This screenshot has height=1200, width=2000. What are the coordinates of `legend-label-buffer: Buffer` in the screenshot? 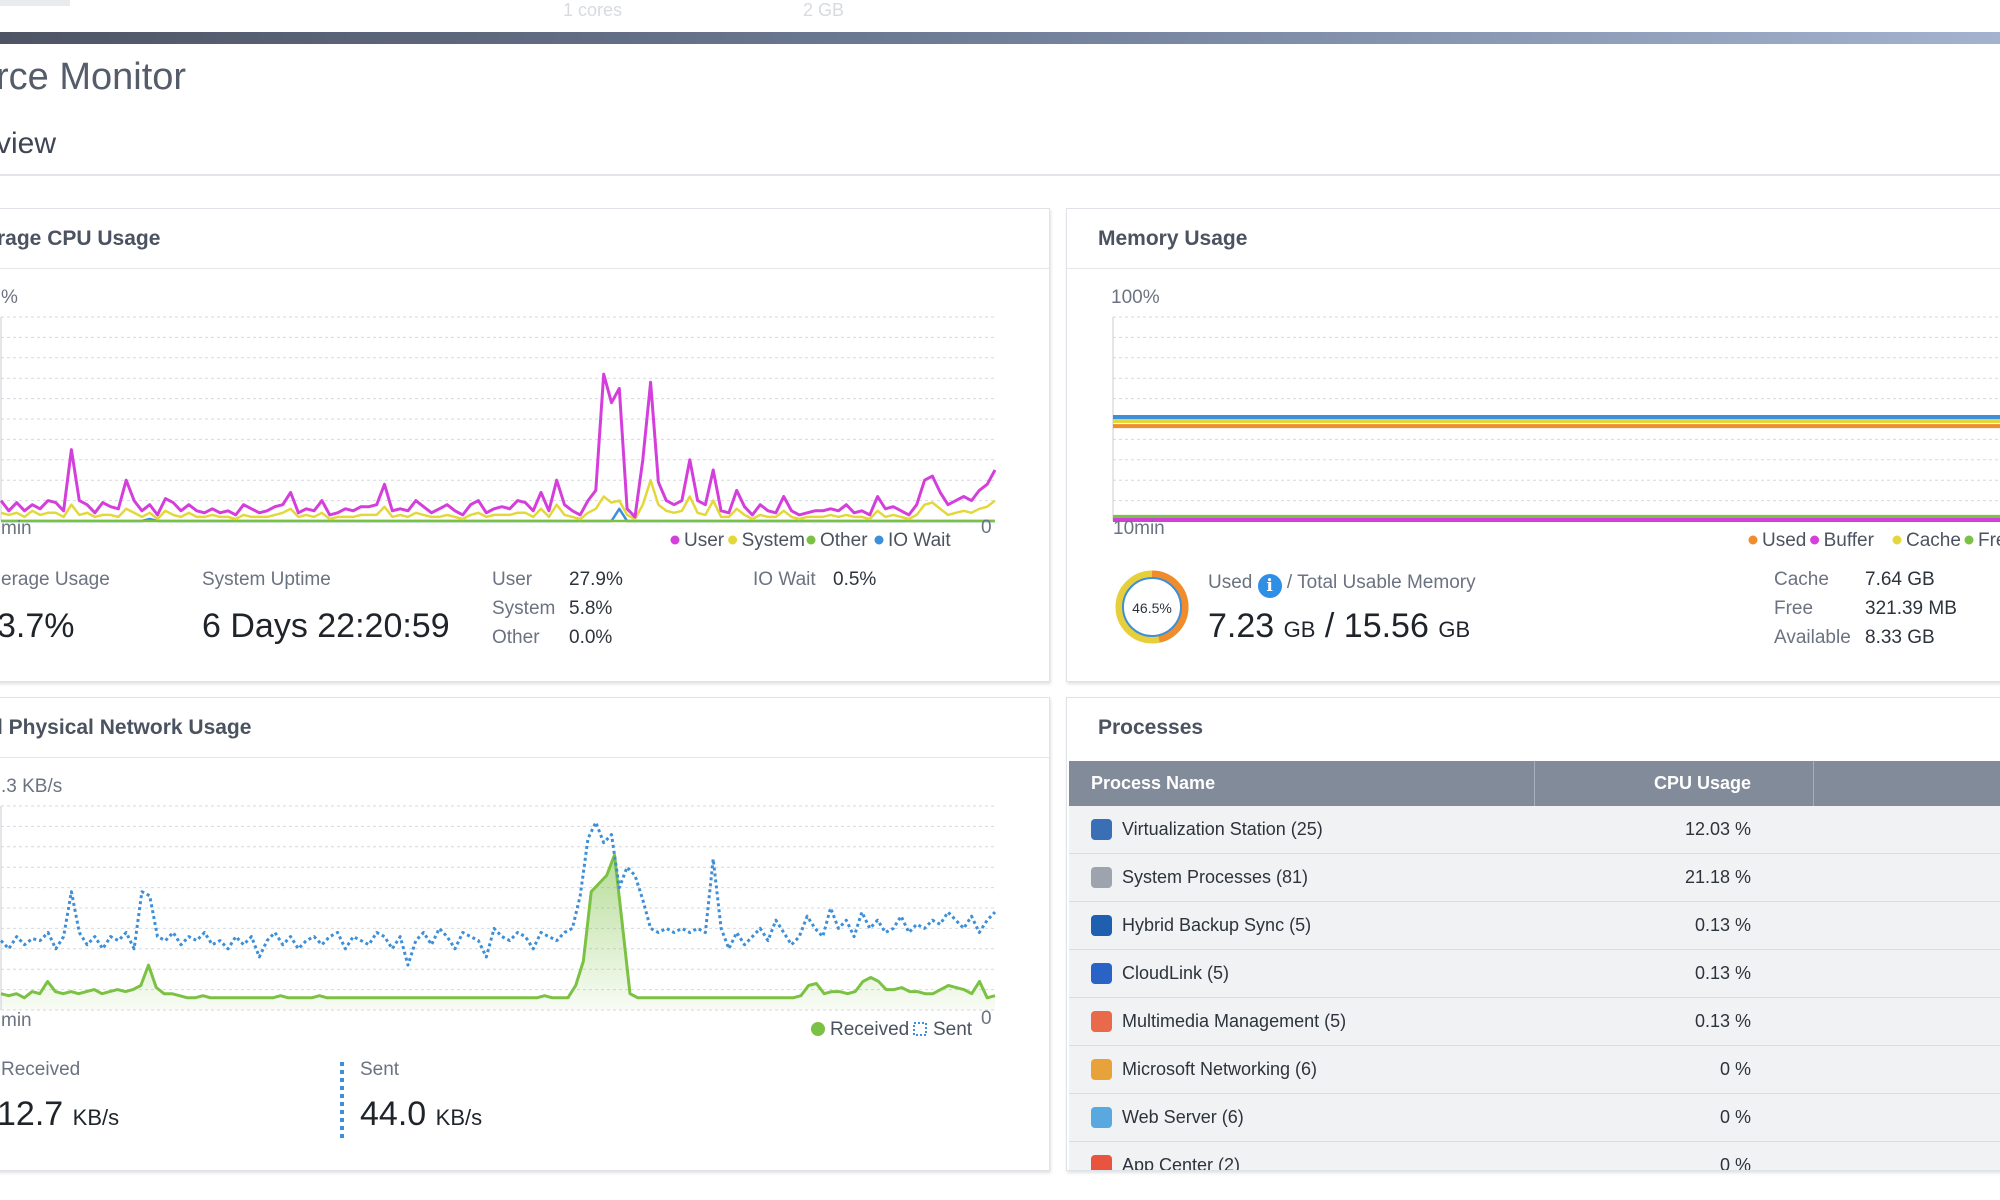 It's located at (1849, 540).